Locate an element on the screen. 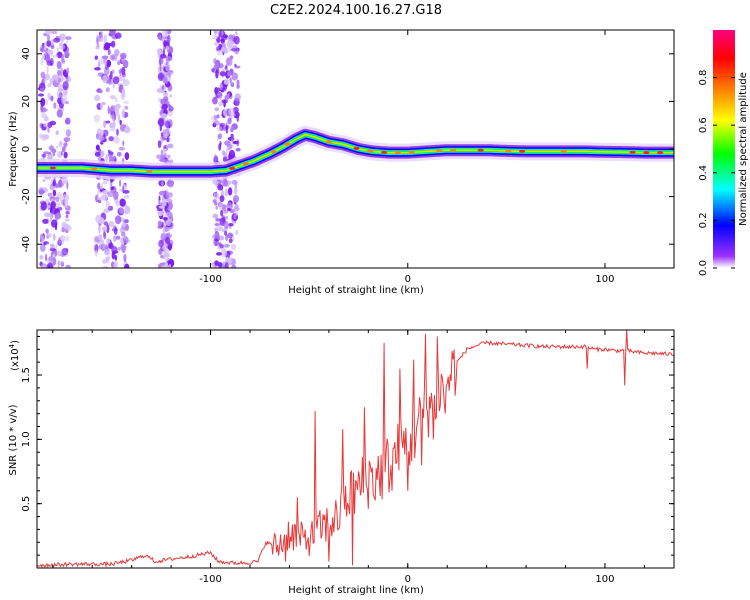 The image size is (750, 600). colorbar-tick-label: 0.4 is located at coordinates (703, 173).